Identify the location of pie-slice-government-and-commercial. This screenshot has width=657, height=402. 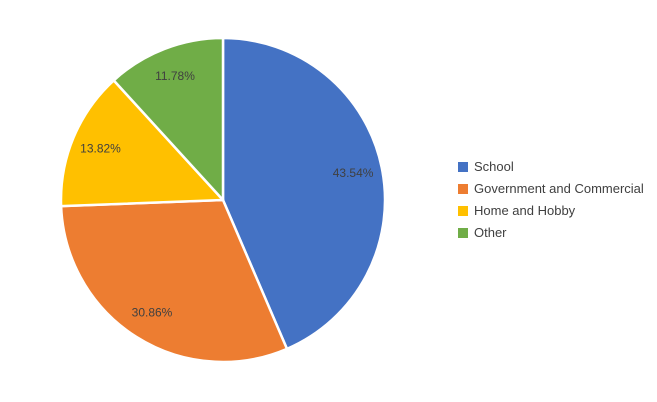
(174, 281).